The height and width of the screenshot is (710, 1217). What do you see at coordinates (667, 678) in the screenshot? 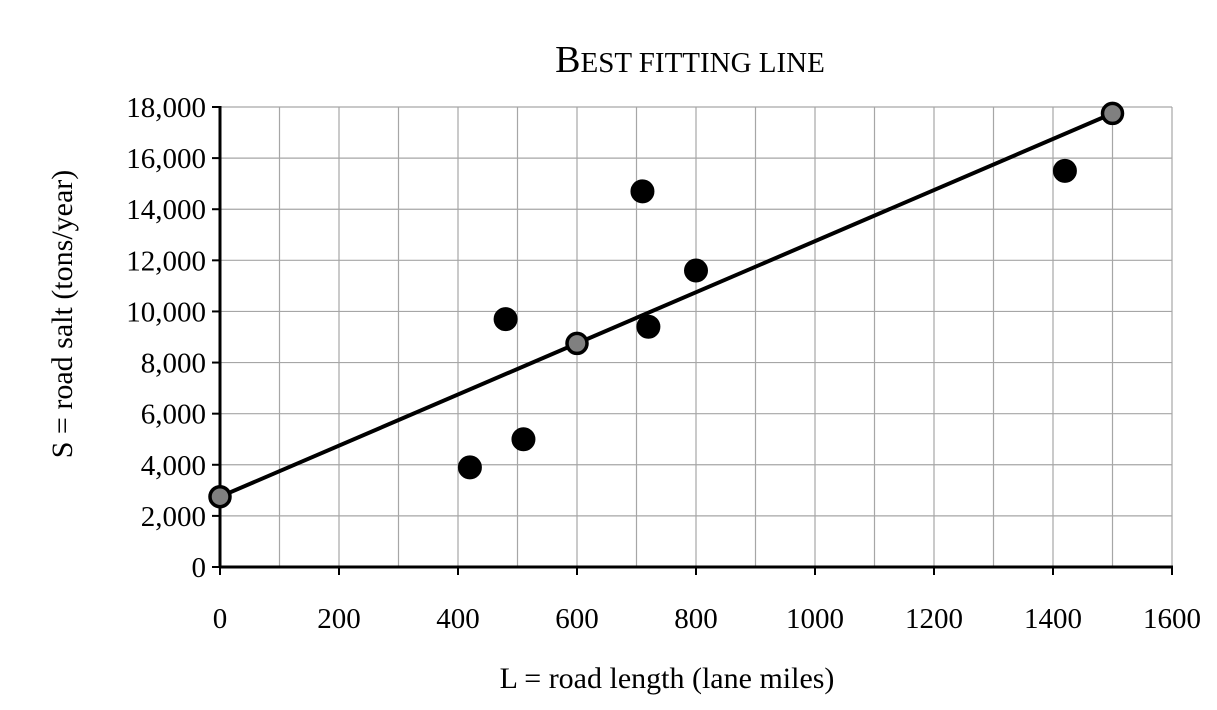
I see `x-axis-label: L = road length (lane miles)` at bounding box center [667, 678].